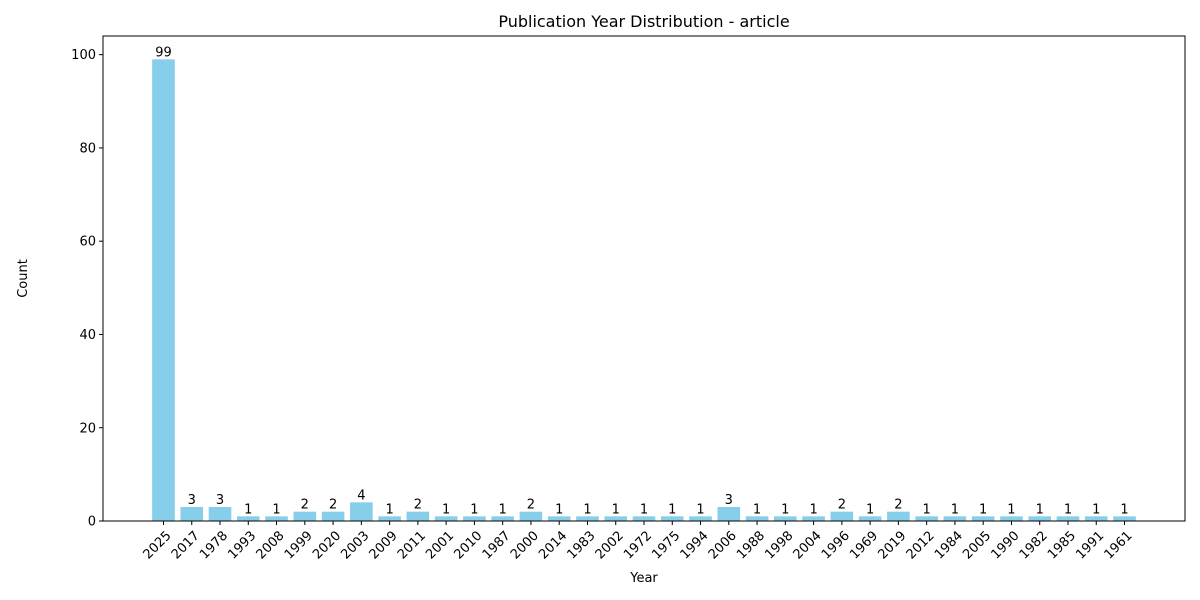 This screenshot has height=600, width=1200. I want to click on bar-1991, so click(1096, 518).